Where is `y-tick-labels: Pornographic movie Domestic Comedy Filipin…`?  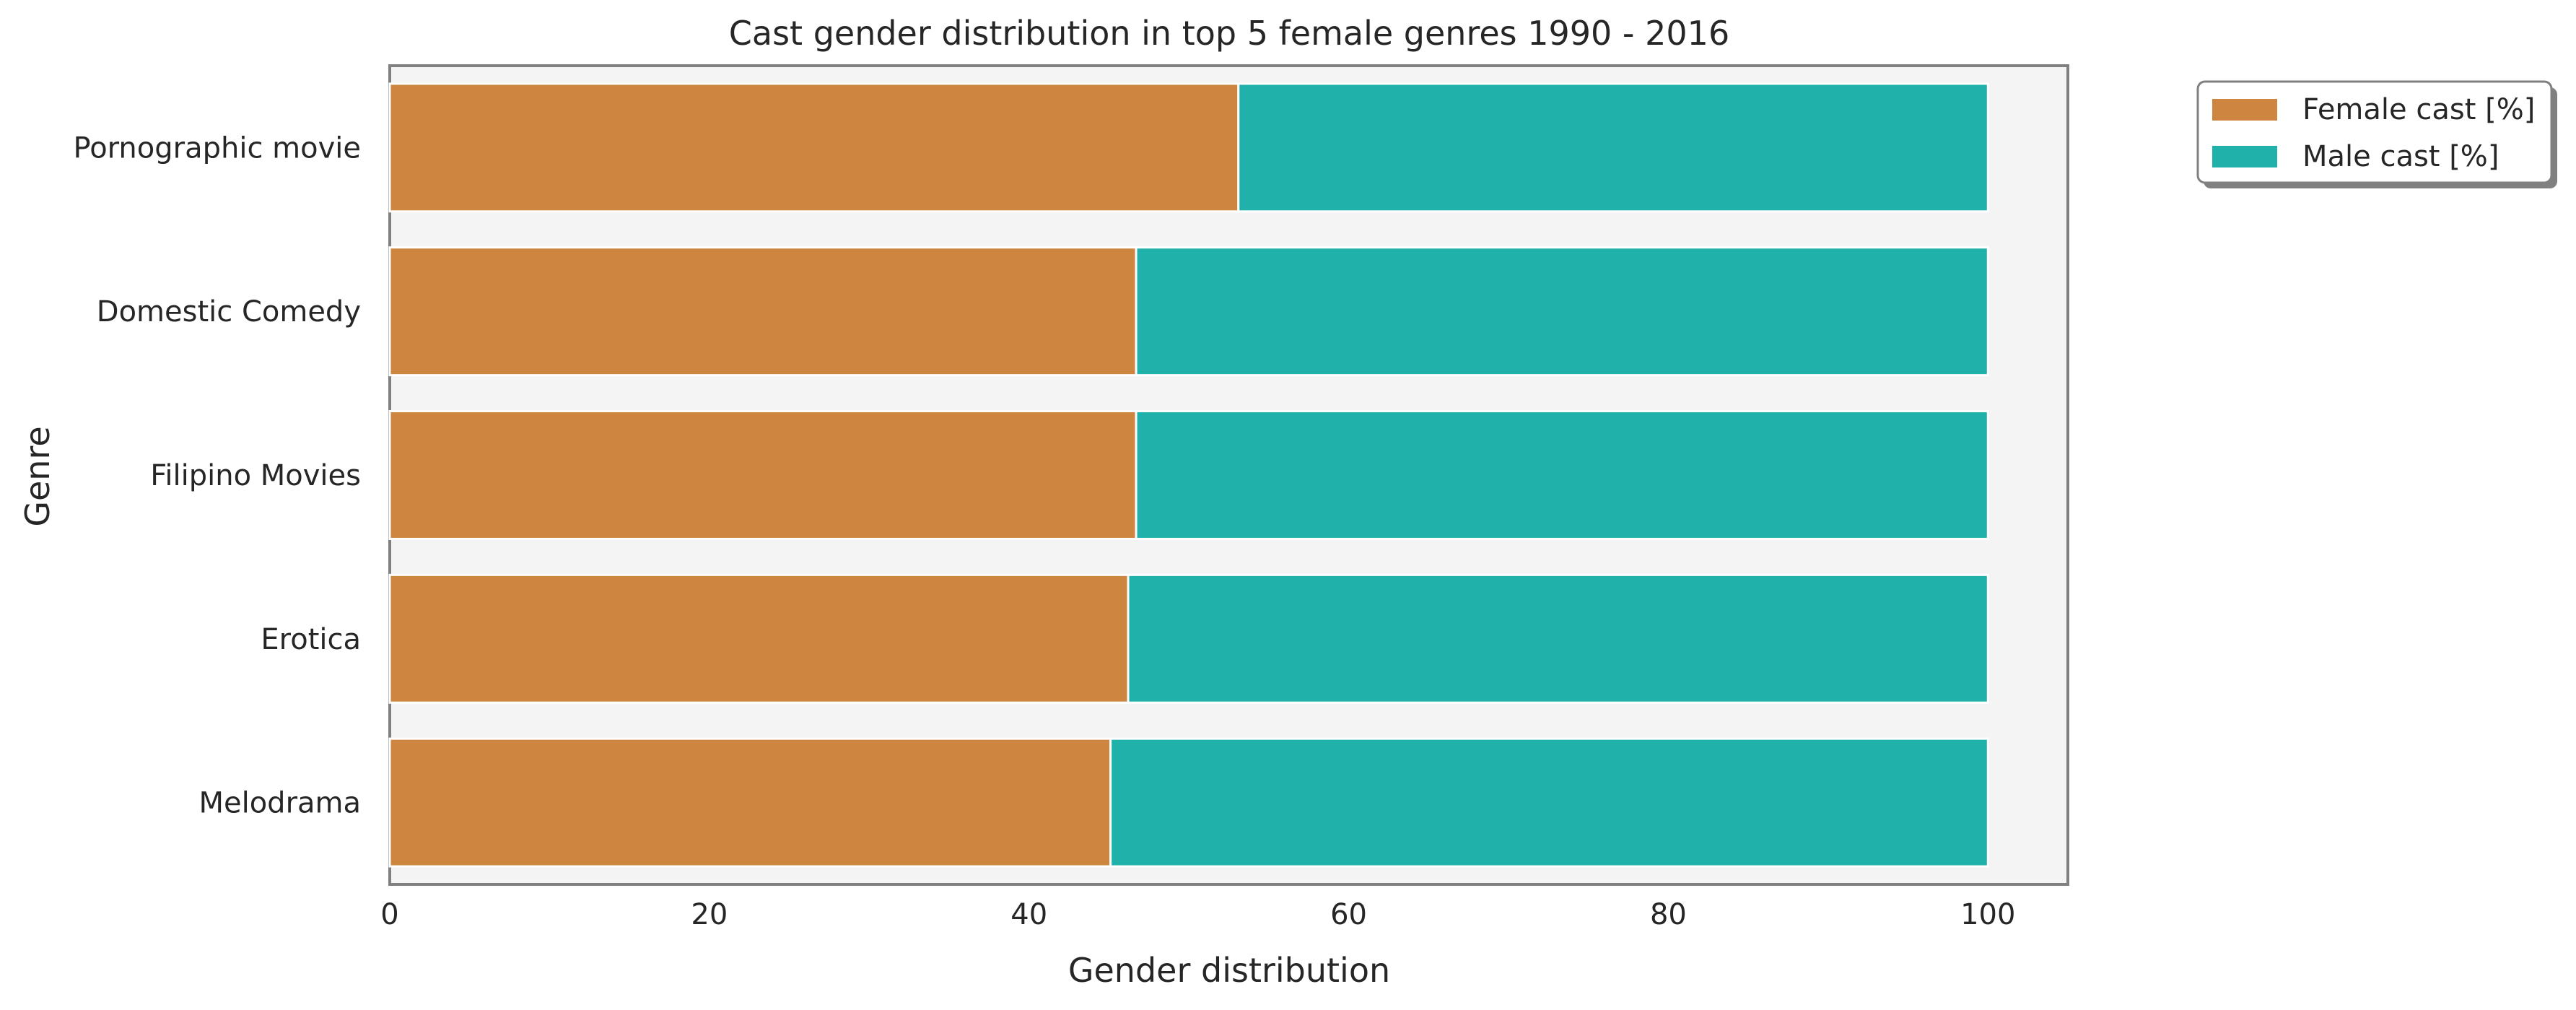
y-tick-labels: Pornographic movie Domestic Comedy Filipin… is located at coordinates (217, 475).